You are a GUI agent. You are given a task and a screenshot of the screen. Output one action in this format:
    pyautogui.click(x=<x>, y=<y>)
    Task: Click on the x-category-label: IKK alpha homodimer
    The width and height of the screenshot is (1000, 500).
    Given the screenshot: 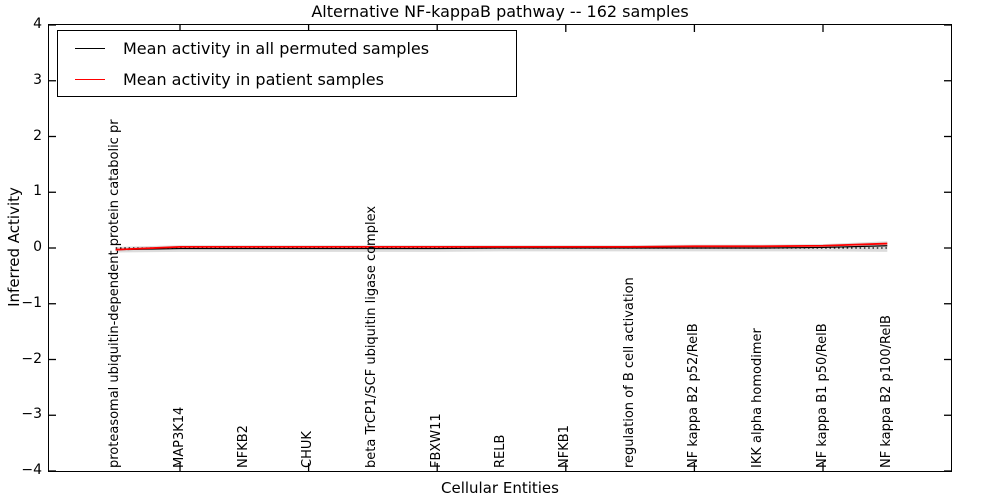 What is the action you would take?
    pyautogui.click(x=758, y=398)
    